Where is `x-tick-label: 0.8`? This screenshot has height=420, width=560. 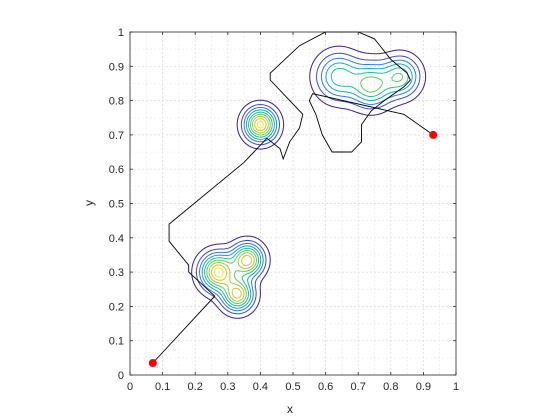 x-tick-label: 0.8 is located at coordinates (390, 387).